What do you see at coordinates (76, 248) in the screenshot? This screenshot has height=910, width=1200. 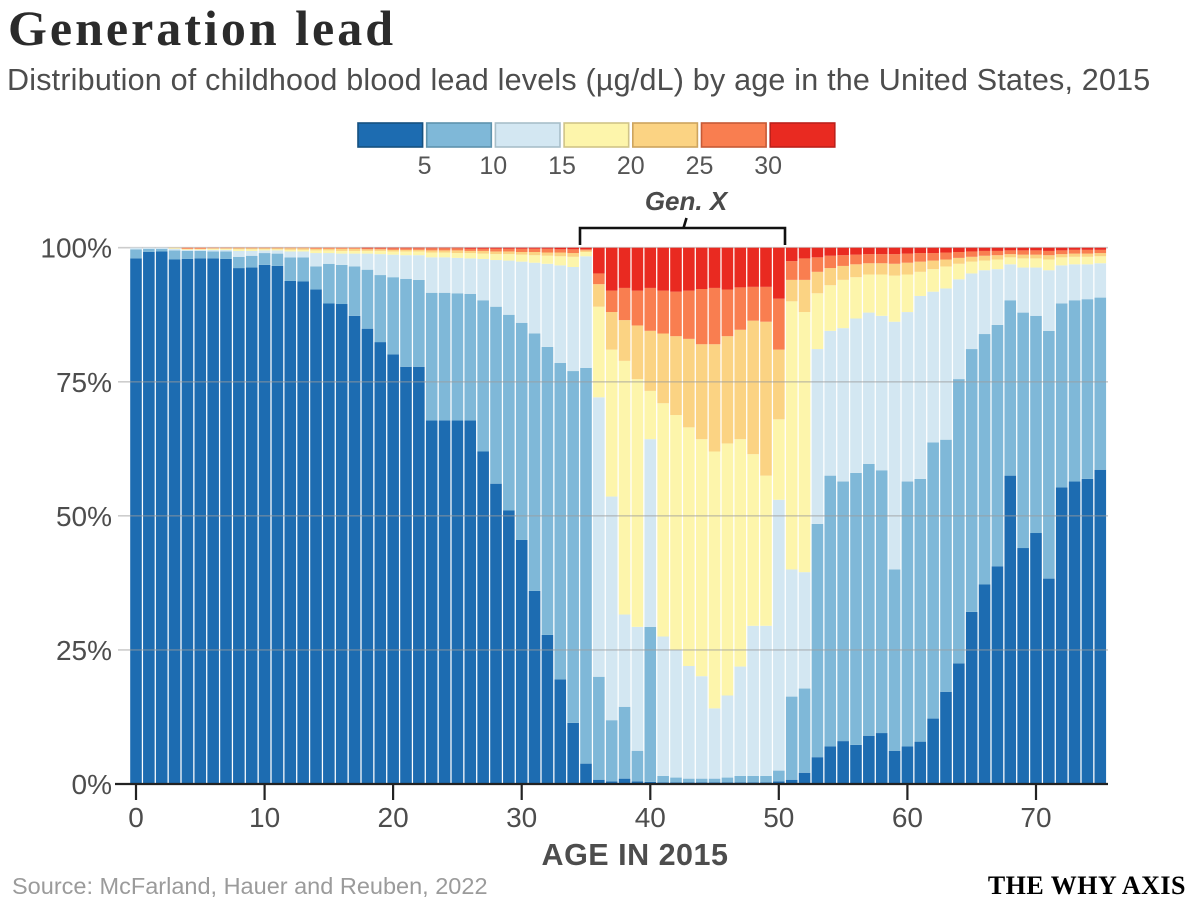 I see `svg-text: 100%` at bounding box center [76, 248].